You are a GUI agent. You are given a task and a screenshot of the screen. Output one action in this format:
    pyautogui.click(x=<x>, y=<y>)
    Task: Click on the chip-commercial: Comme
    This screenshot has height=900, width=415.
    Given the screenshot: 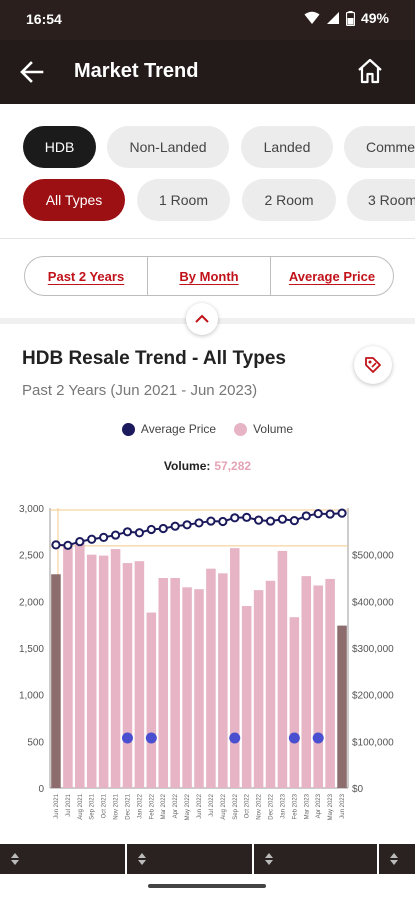 What is the action you would take?
    pyautogui.click(x=379, y=147)
    